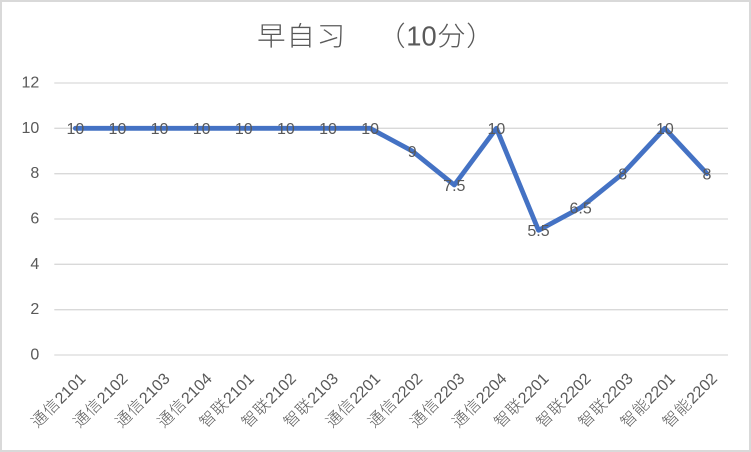  I want to click on svg-text: 0, so click(34, 355).